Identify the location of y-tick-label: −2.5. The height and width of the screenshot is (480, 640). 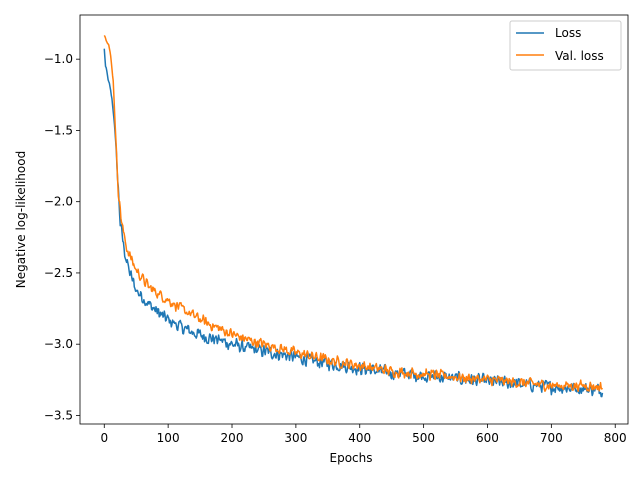
(58, 273).